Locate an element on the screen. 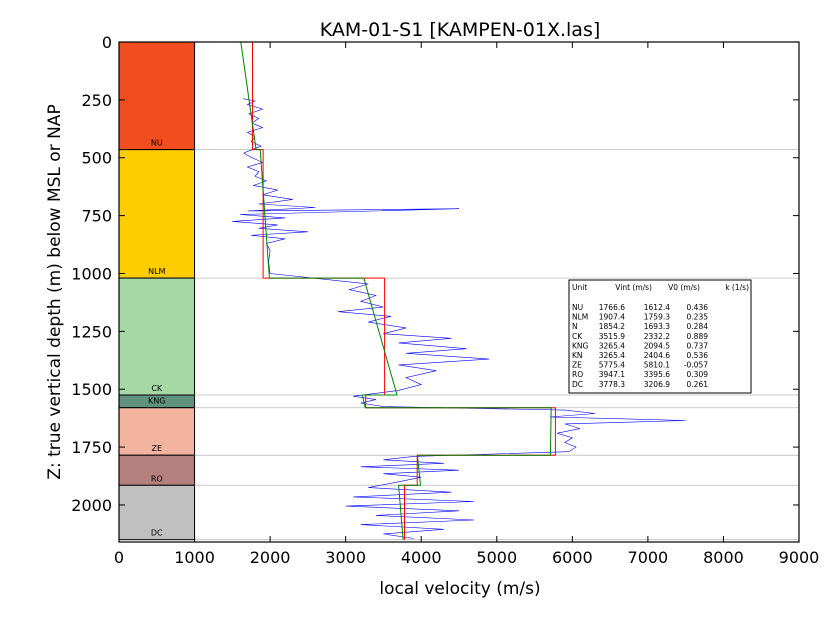 The image size is (840, 634). table-cell: 1766.6 is located at coordinates (612, 307).